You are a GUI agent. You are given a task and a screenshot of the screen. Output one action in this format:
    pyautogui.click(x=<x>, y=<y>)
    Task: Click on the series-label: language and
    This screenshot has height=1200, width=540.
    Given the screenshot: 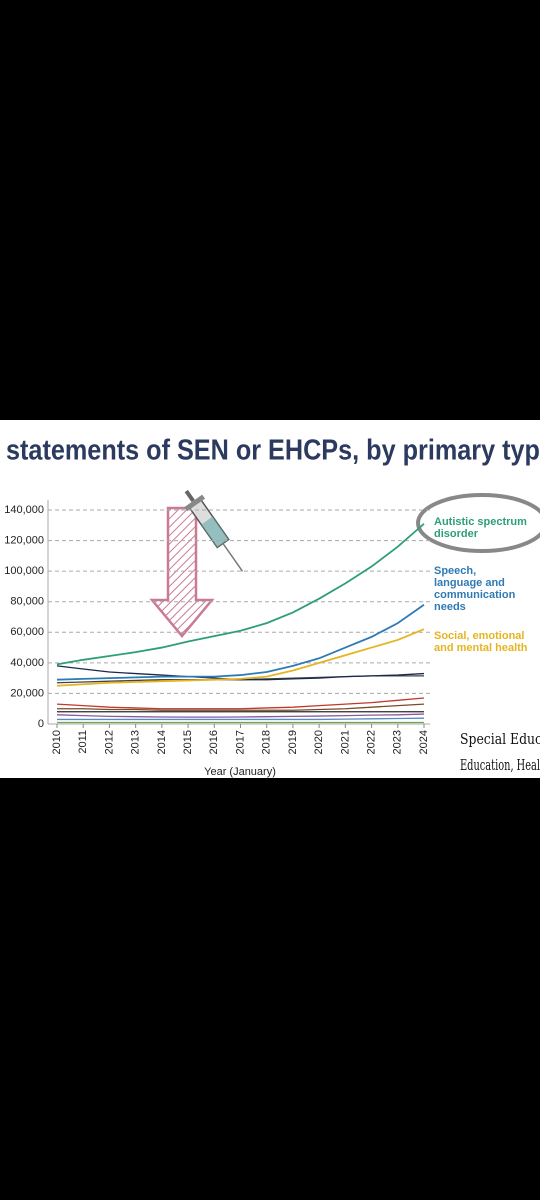 What is the action you would take?
    pyautogui.click(x=469, y=583)
    